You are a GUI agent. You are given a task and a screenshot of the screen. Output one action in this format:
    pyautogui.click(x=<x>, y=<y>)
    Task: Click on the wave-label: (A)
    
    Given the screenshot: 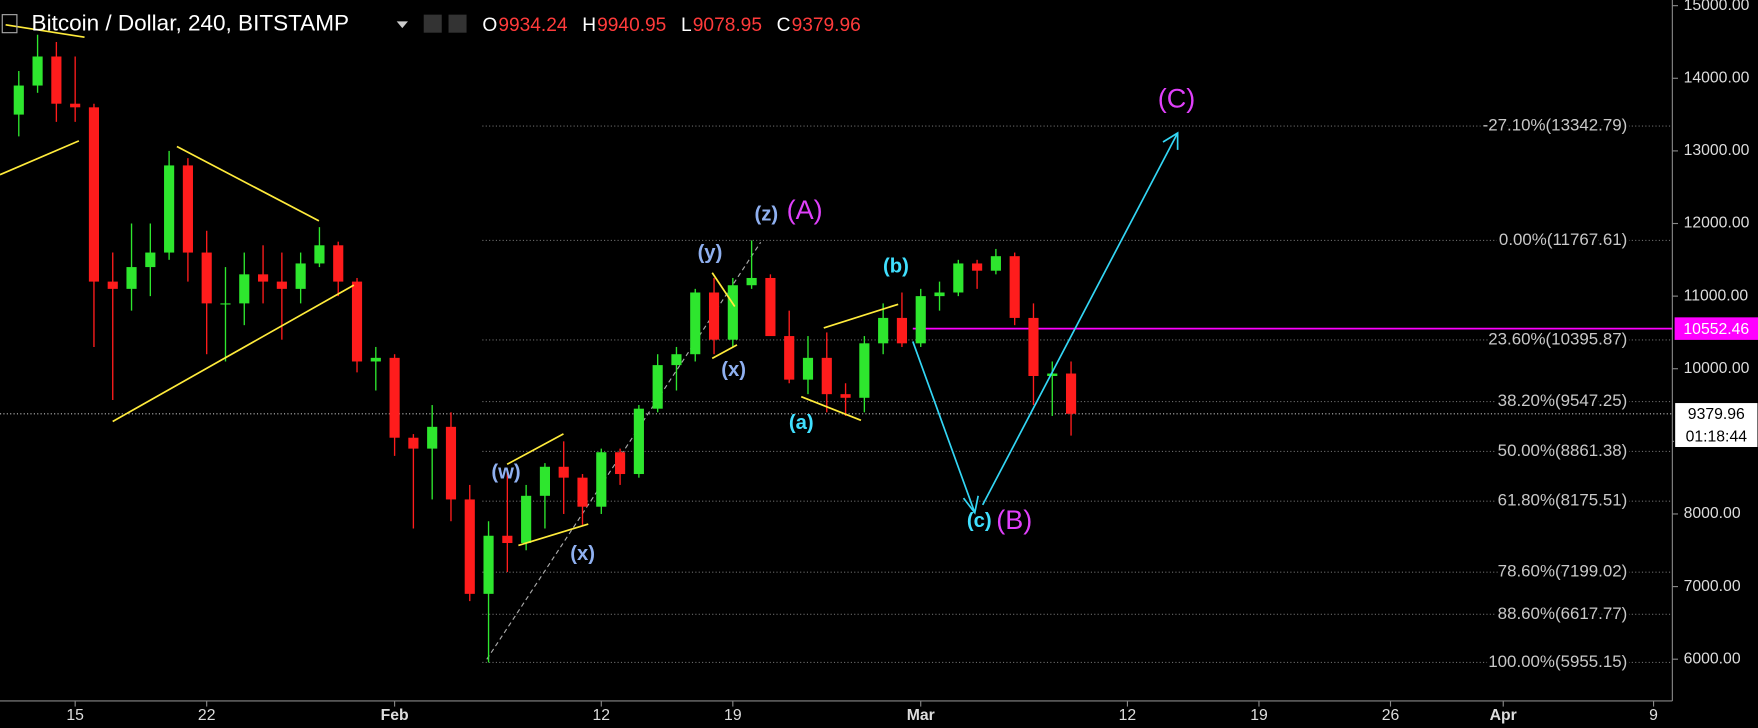 What is the action you would take?
    pyautogui.click(x=805, y=210)
    